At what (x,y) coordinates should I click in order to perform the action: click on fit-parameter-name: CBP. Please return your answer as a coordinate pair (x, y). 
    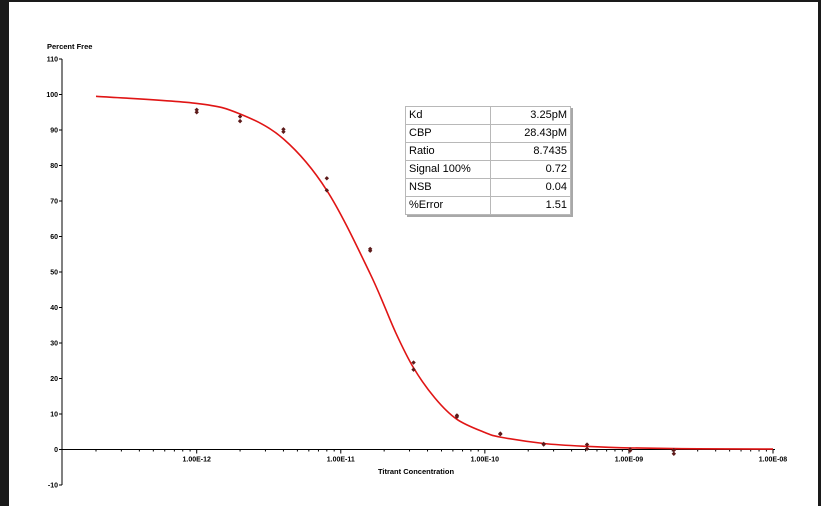
    Looking at the image, I should click on (448, 133).